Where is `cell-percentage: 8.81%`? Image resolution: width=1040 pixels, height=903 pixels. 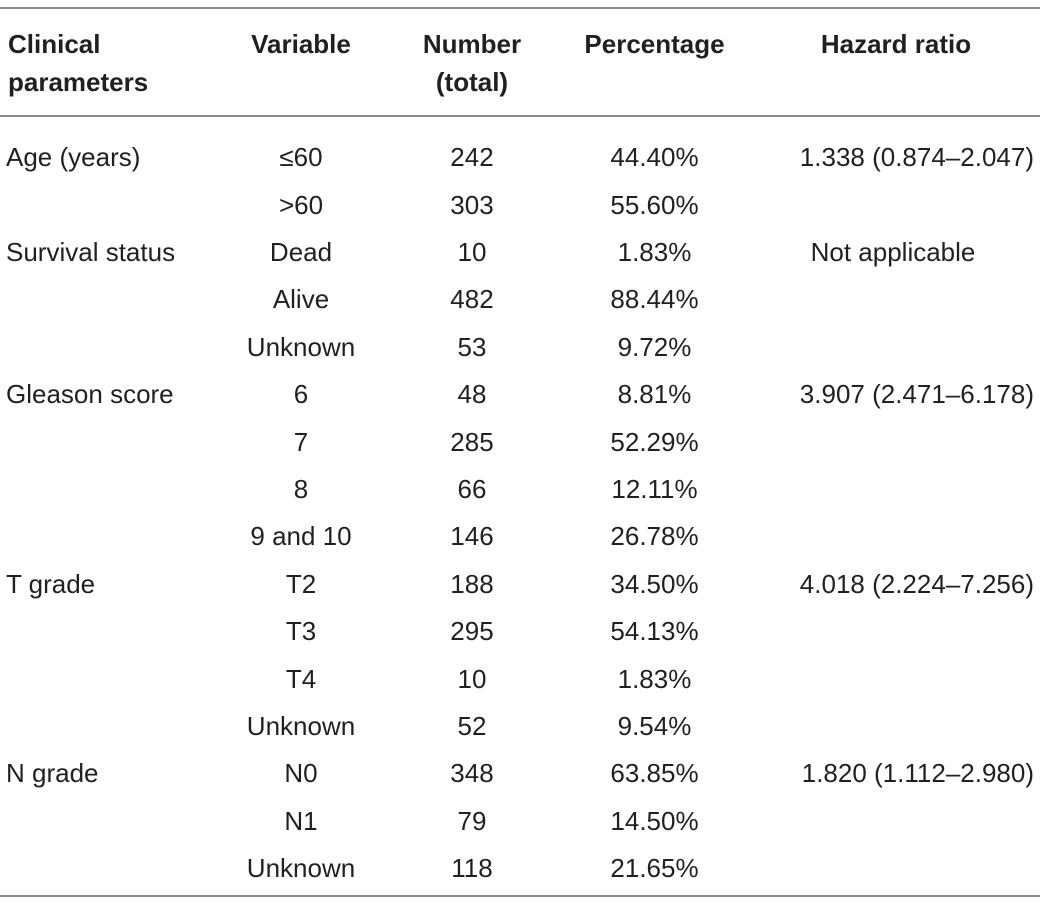
cell-percentage: 8.81% is located at coordinates (654, 394).